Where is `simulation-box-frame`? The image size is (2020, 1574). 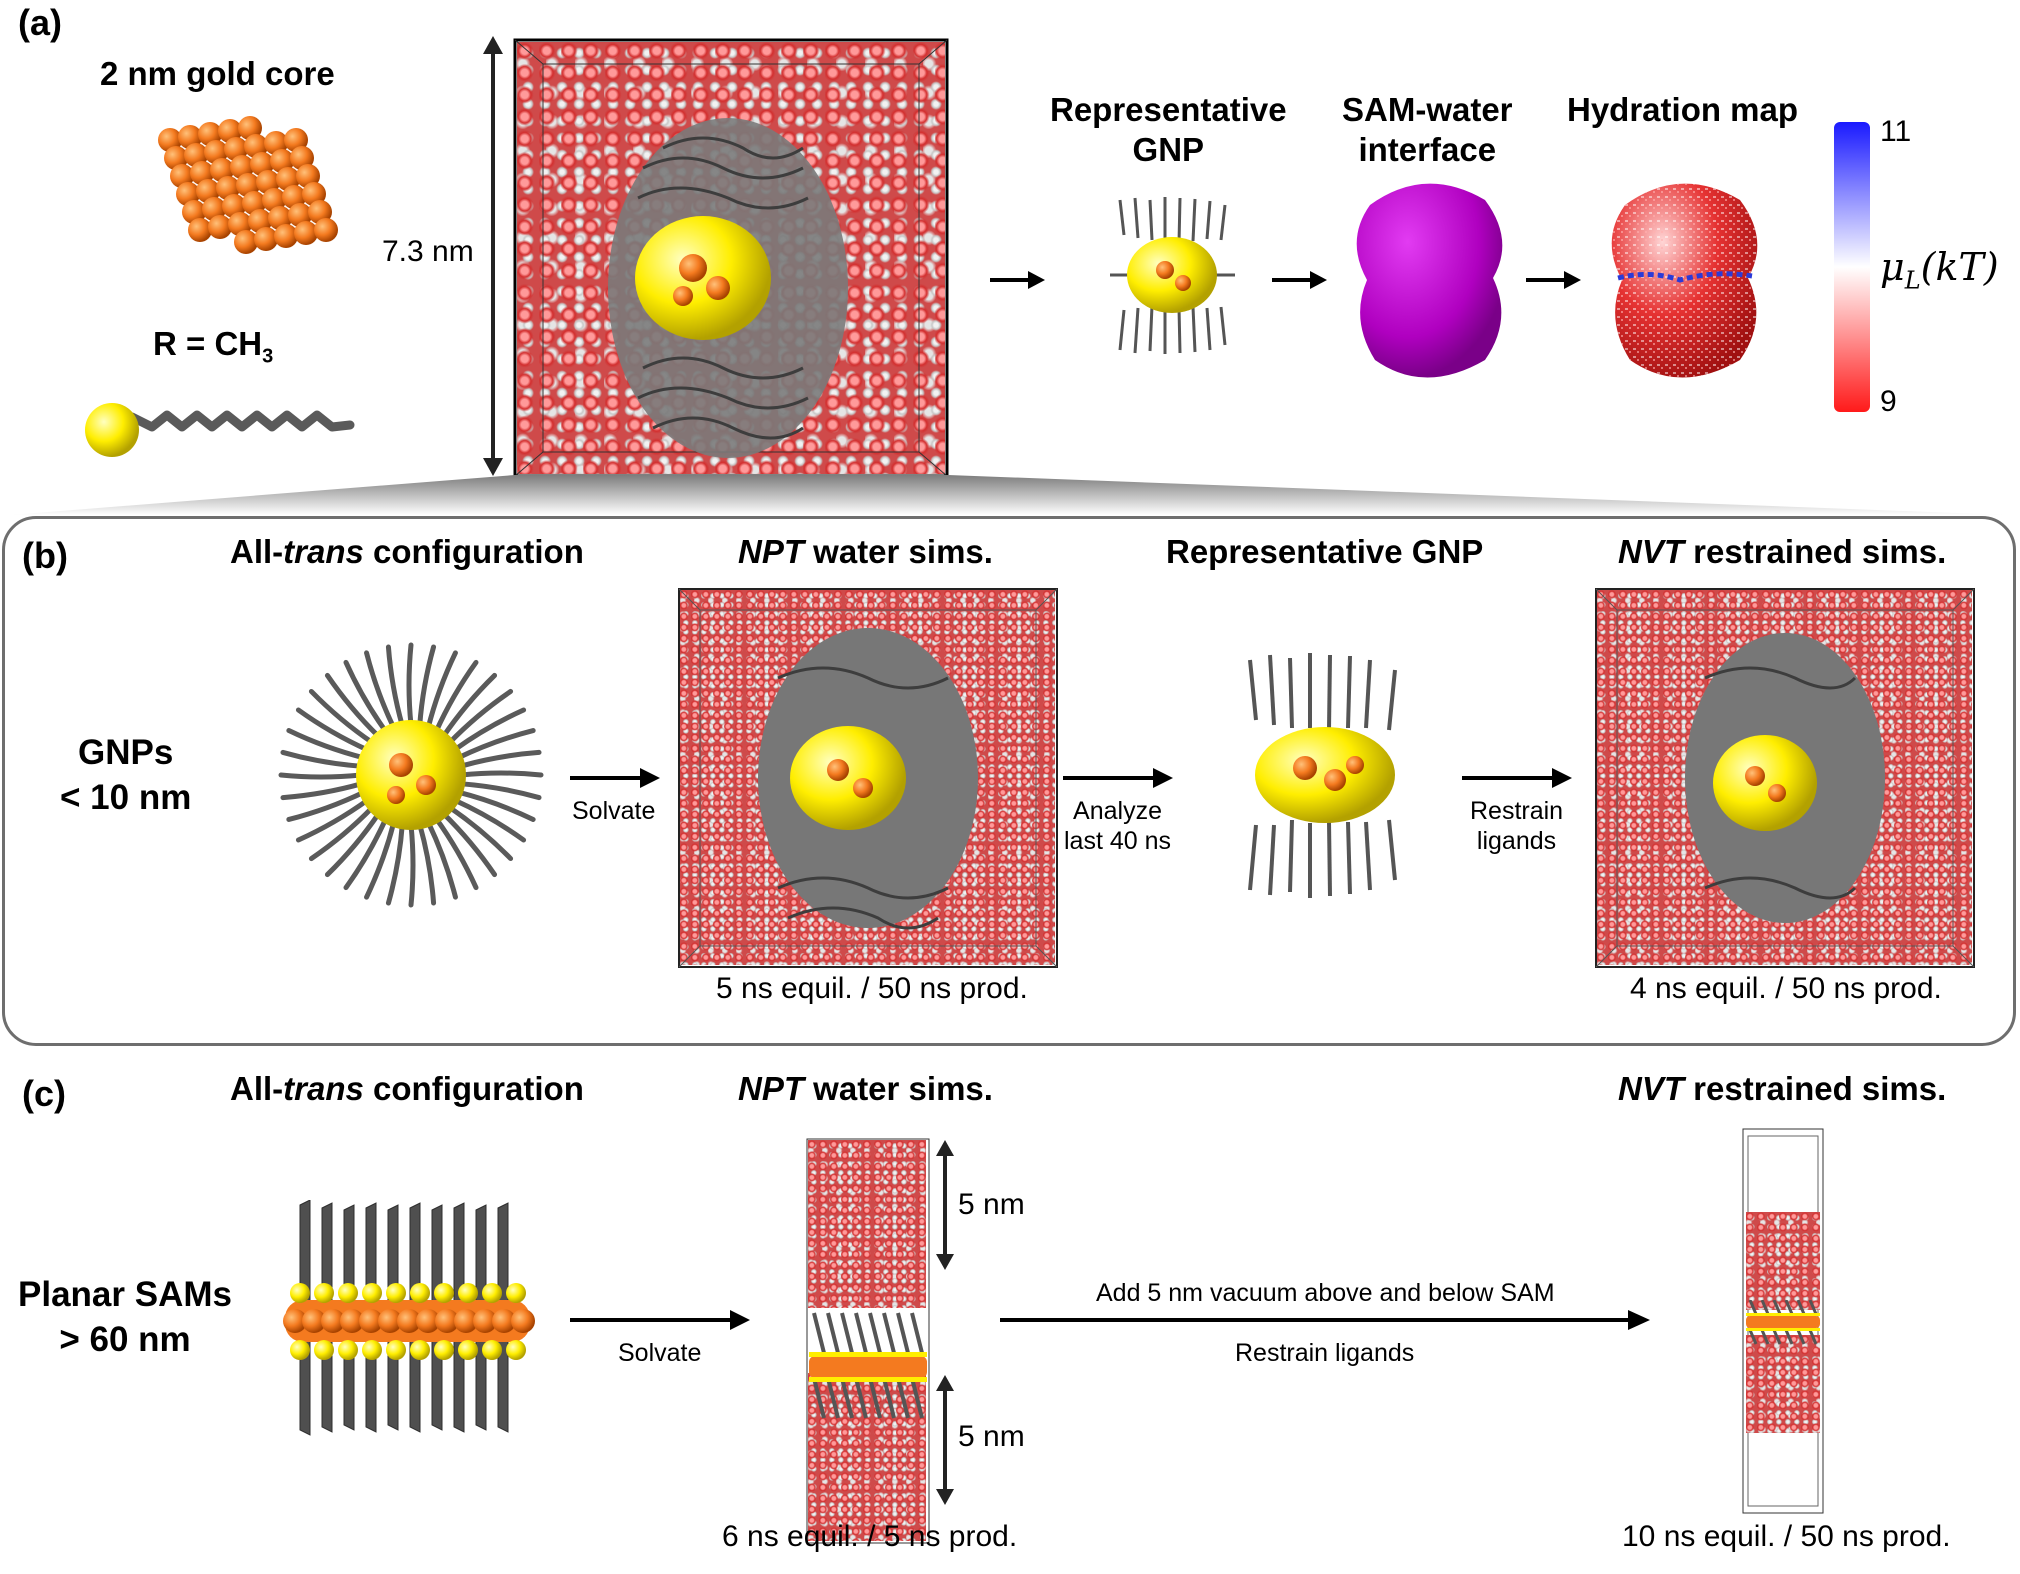 simulation-box-frame is located at coordinates (731, 258).